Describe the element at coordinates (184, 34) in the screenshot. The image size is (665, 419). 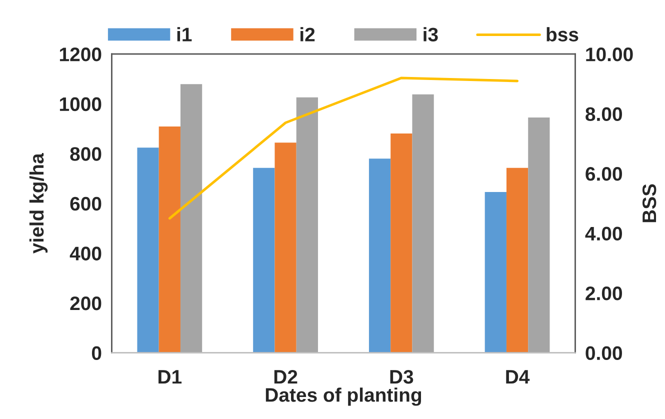
I see `legend-label: i1` at that location.